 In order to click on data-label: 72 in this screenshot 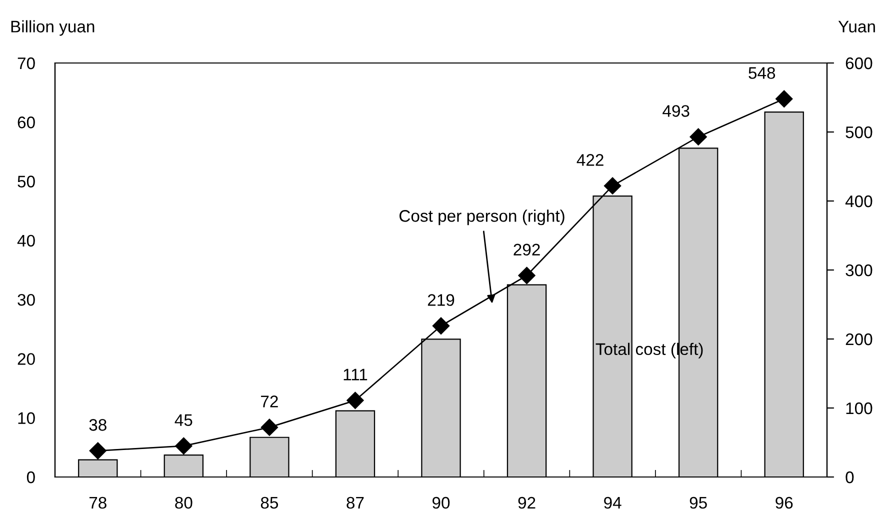, I will do `click(269, 402)`.